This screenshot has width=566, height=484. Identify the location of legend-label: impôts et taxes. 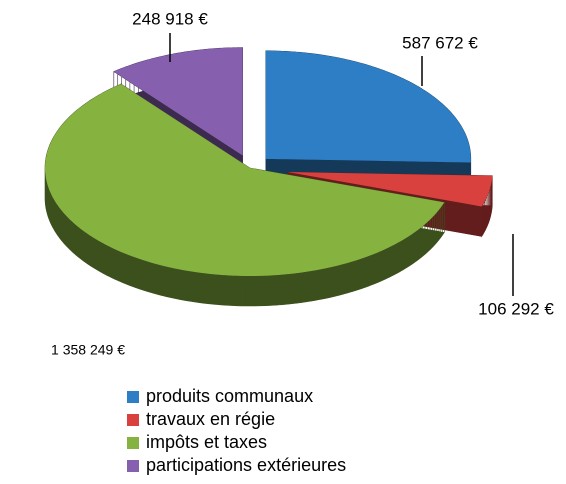
(206, 442).